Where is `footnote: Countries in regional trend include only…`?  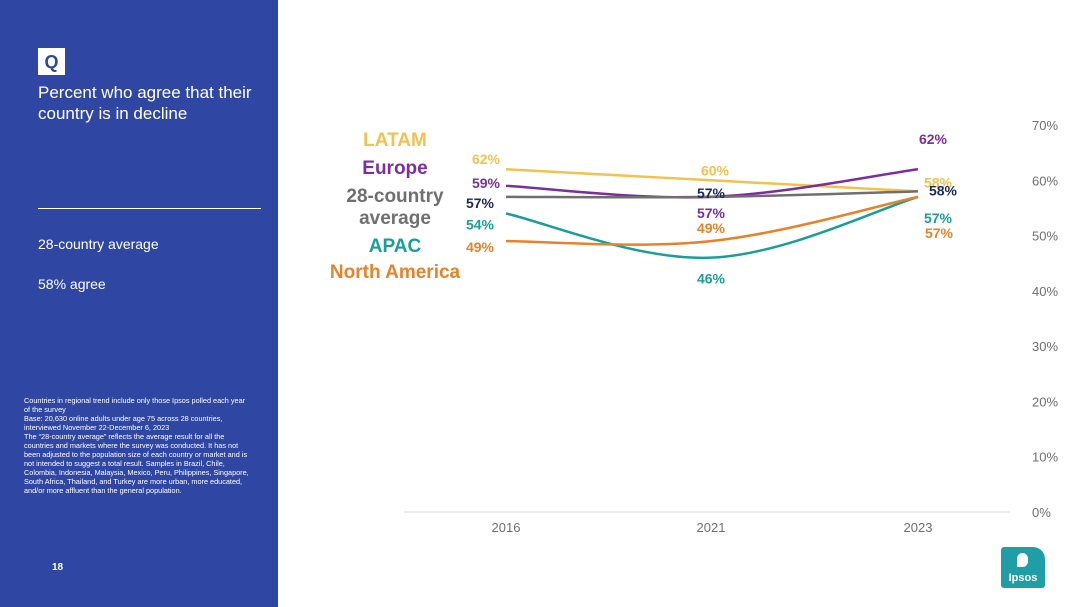
footnote: Countries in regional trend include only… is located at coordinates (136, 445).